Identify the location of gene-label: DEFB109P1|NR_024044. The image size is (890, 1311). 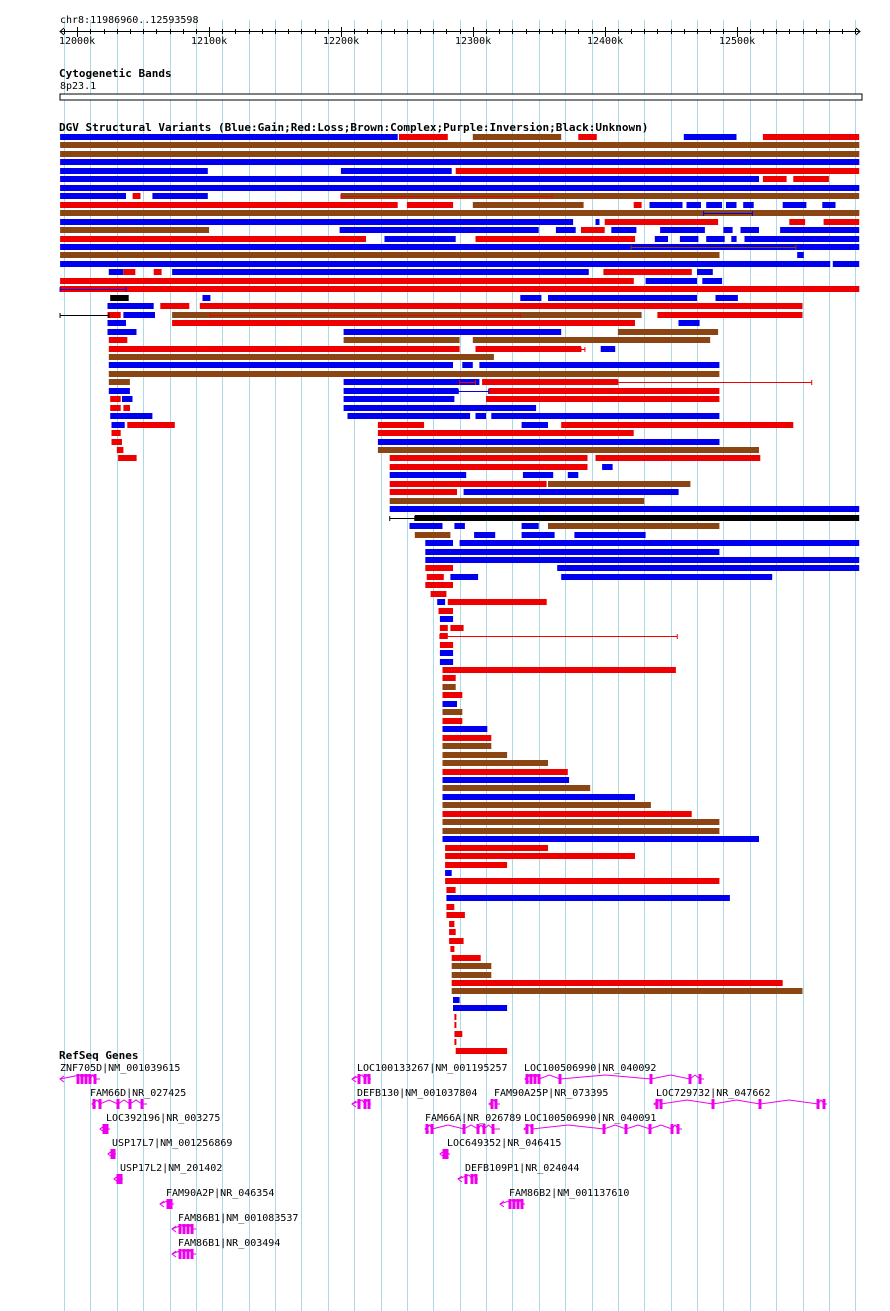
(522, 1168).